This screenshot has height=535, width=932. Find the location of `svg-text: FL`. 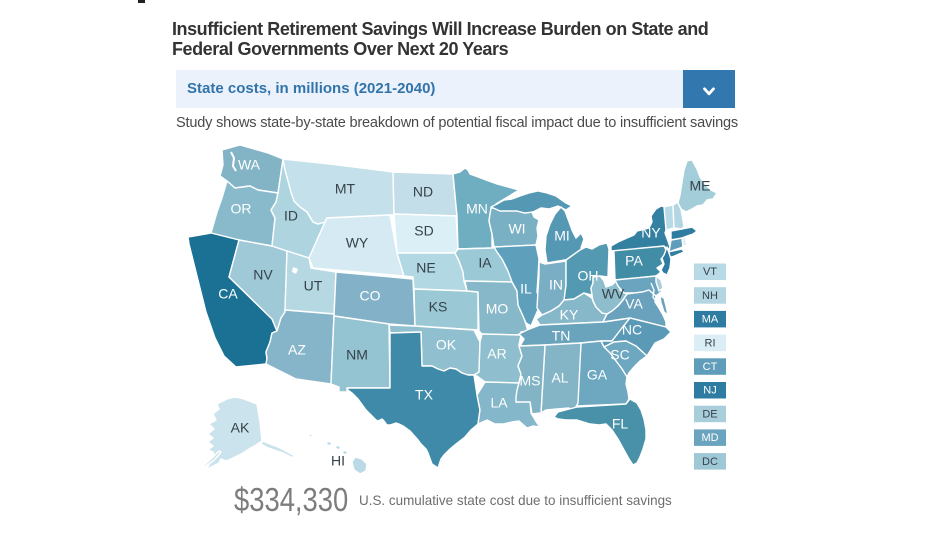

svg-text: FL is located at coordinates (620, 424).